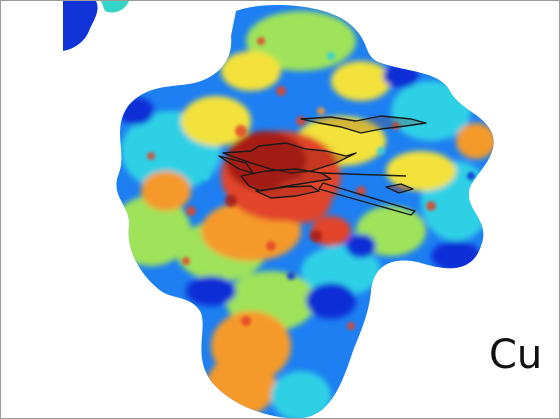  I want to click on small-trace-right, so click(399, 188).